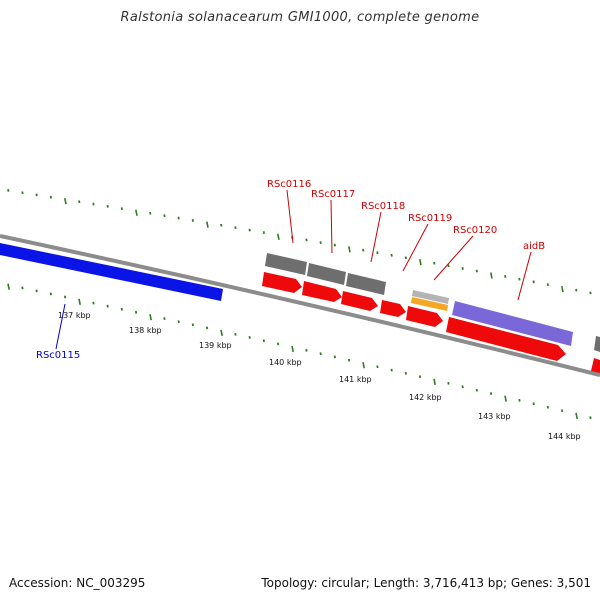  Describe the element at coordinates (333, 194) in the screenshot. I see `gene-label-rsc0117: RSc0117` at that location.